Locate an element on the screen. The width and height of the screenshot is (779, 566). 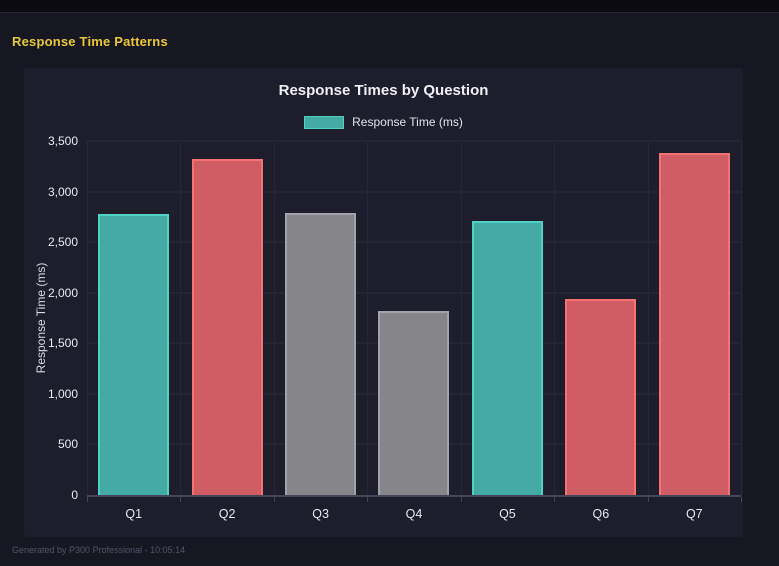
y-axis-title: Response Time (ms) is located at coordinates (41, 318).